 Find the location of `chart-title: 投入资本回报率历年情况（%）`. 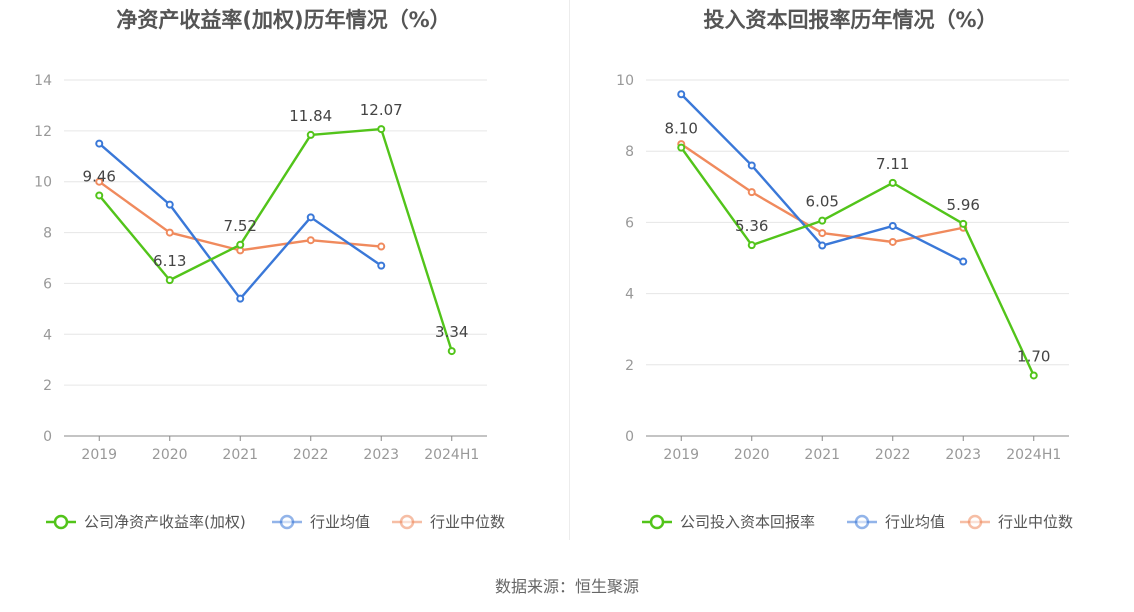

chart-title: 投入资本回报率历年情况（%） is located at coordinates (850, 20).